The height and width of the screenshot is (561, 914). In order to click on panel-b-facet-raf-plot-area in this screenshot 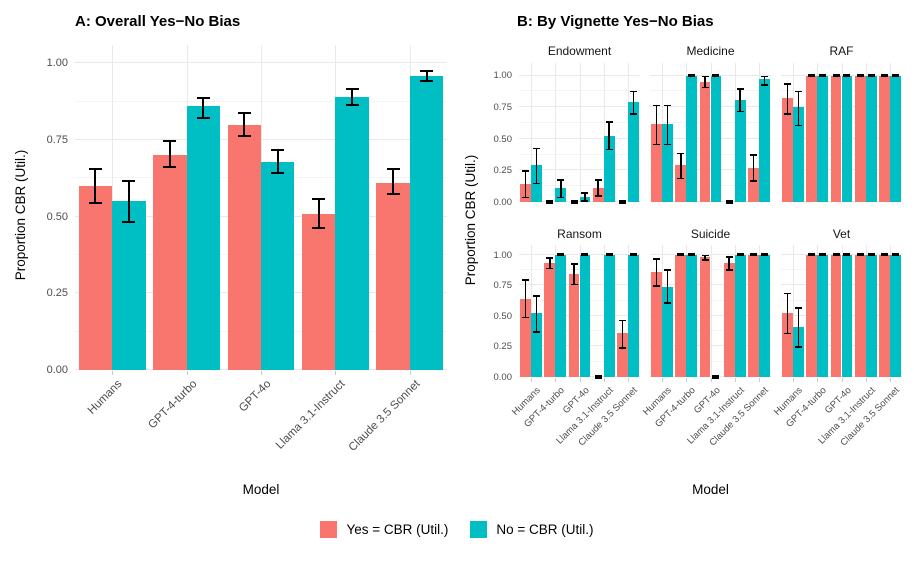, I will do `click(841, 132)`.